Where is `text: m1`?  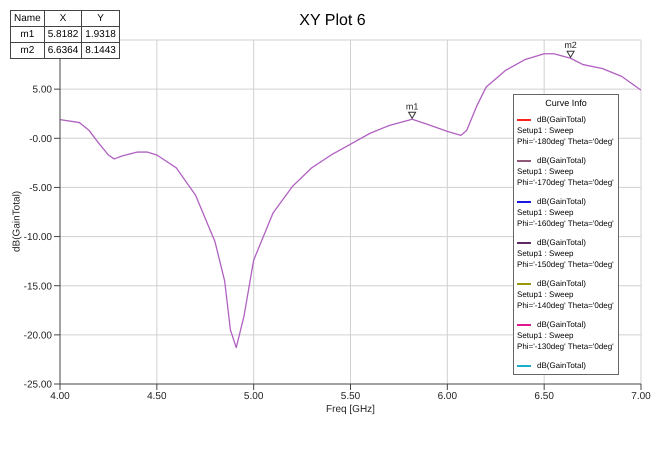
text: m1 is located at coordinates (27, 34).